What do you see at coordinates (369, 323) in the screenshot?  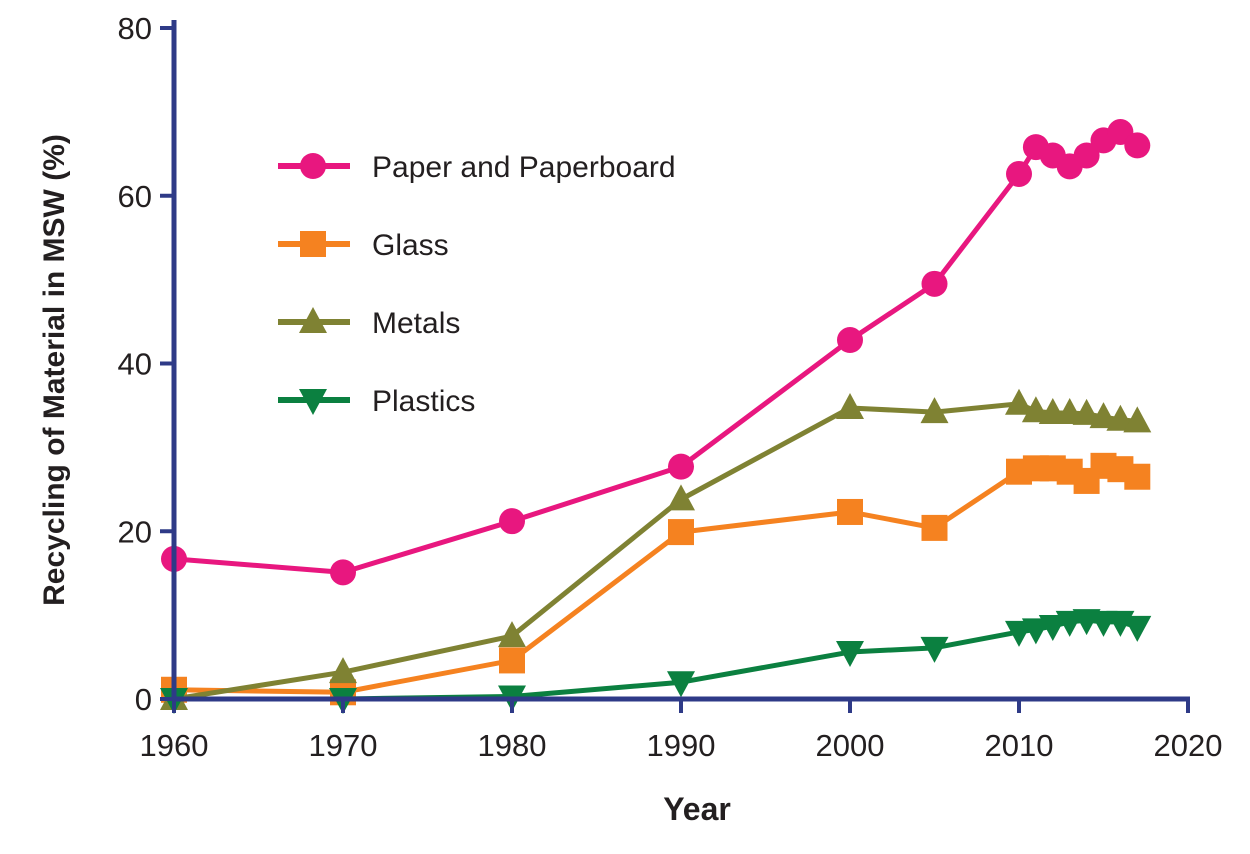 I see `legend-item: Metals` at bounding box center [369, 323].